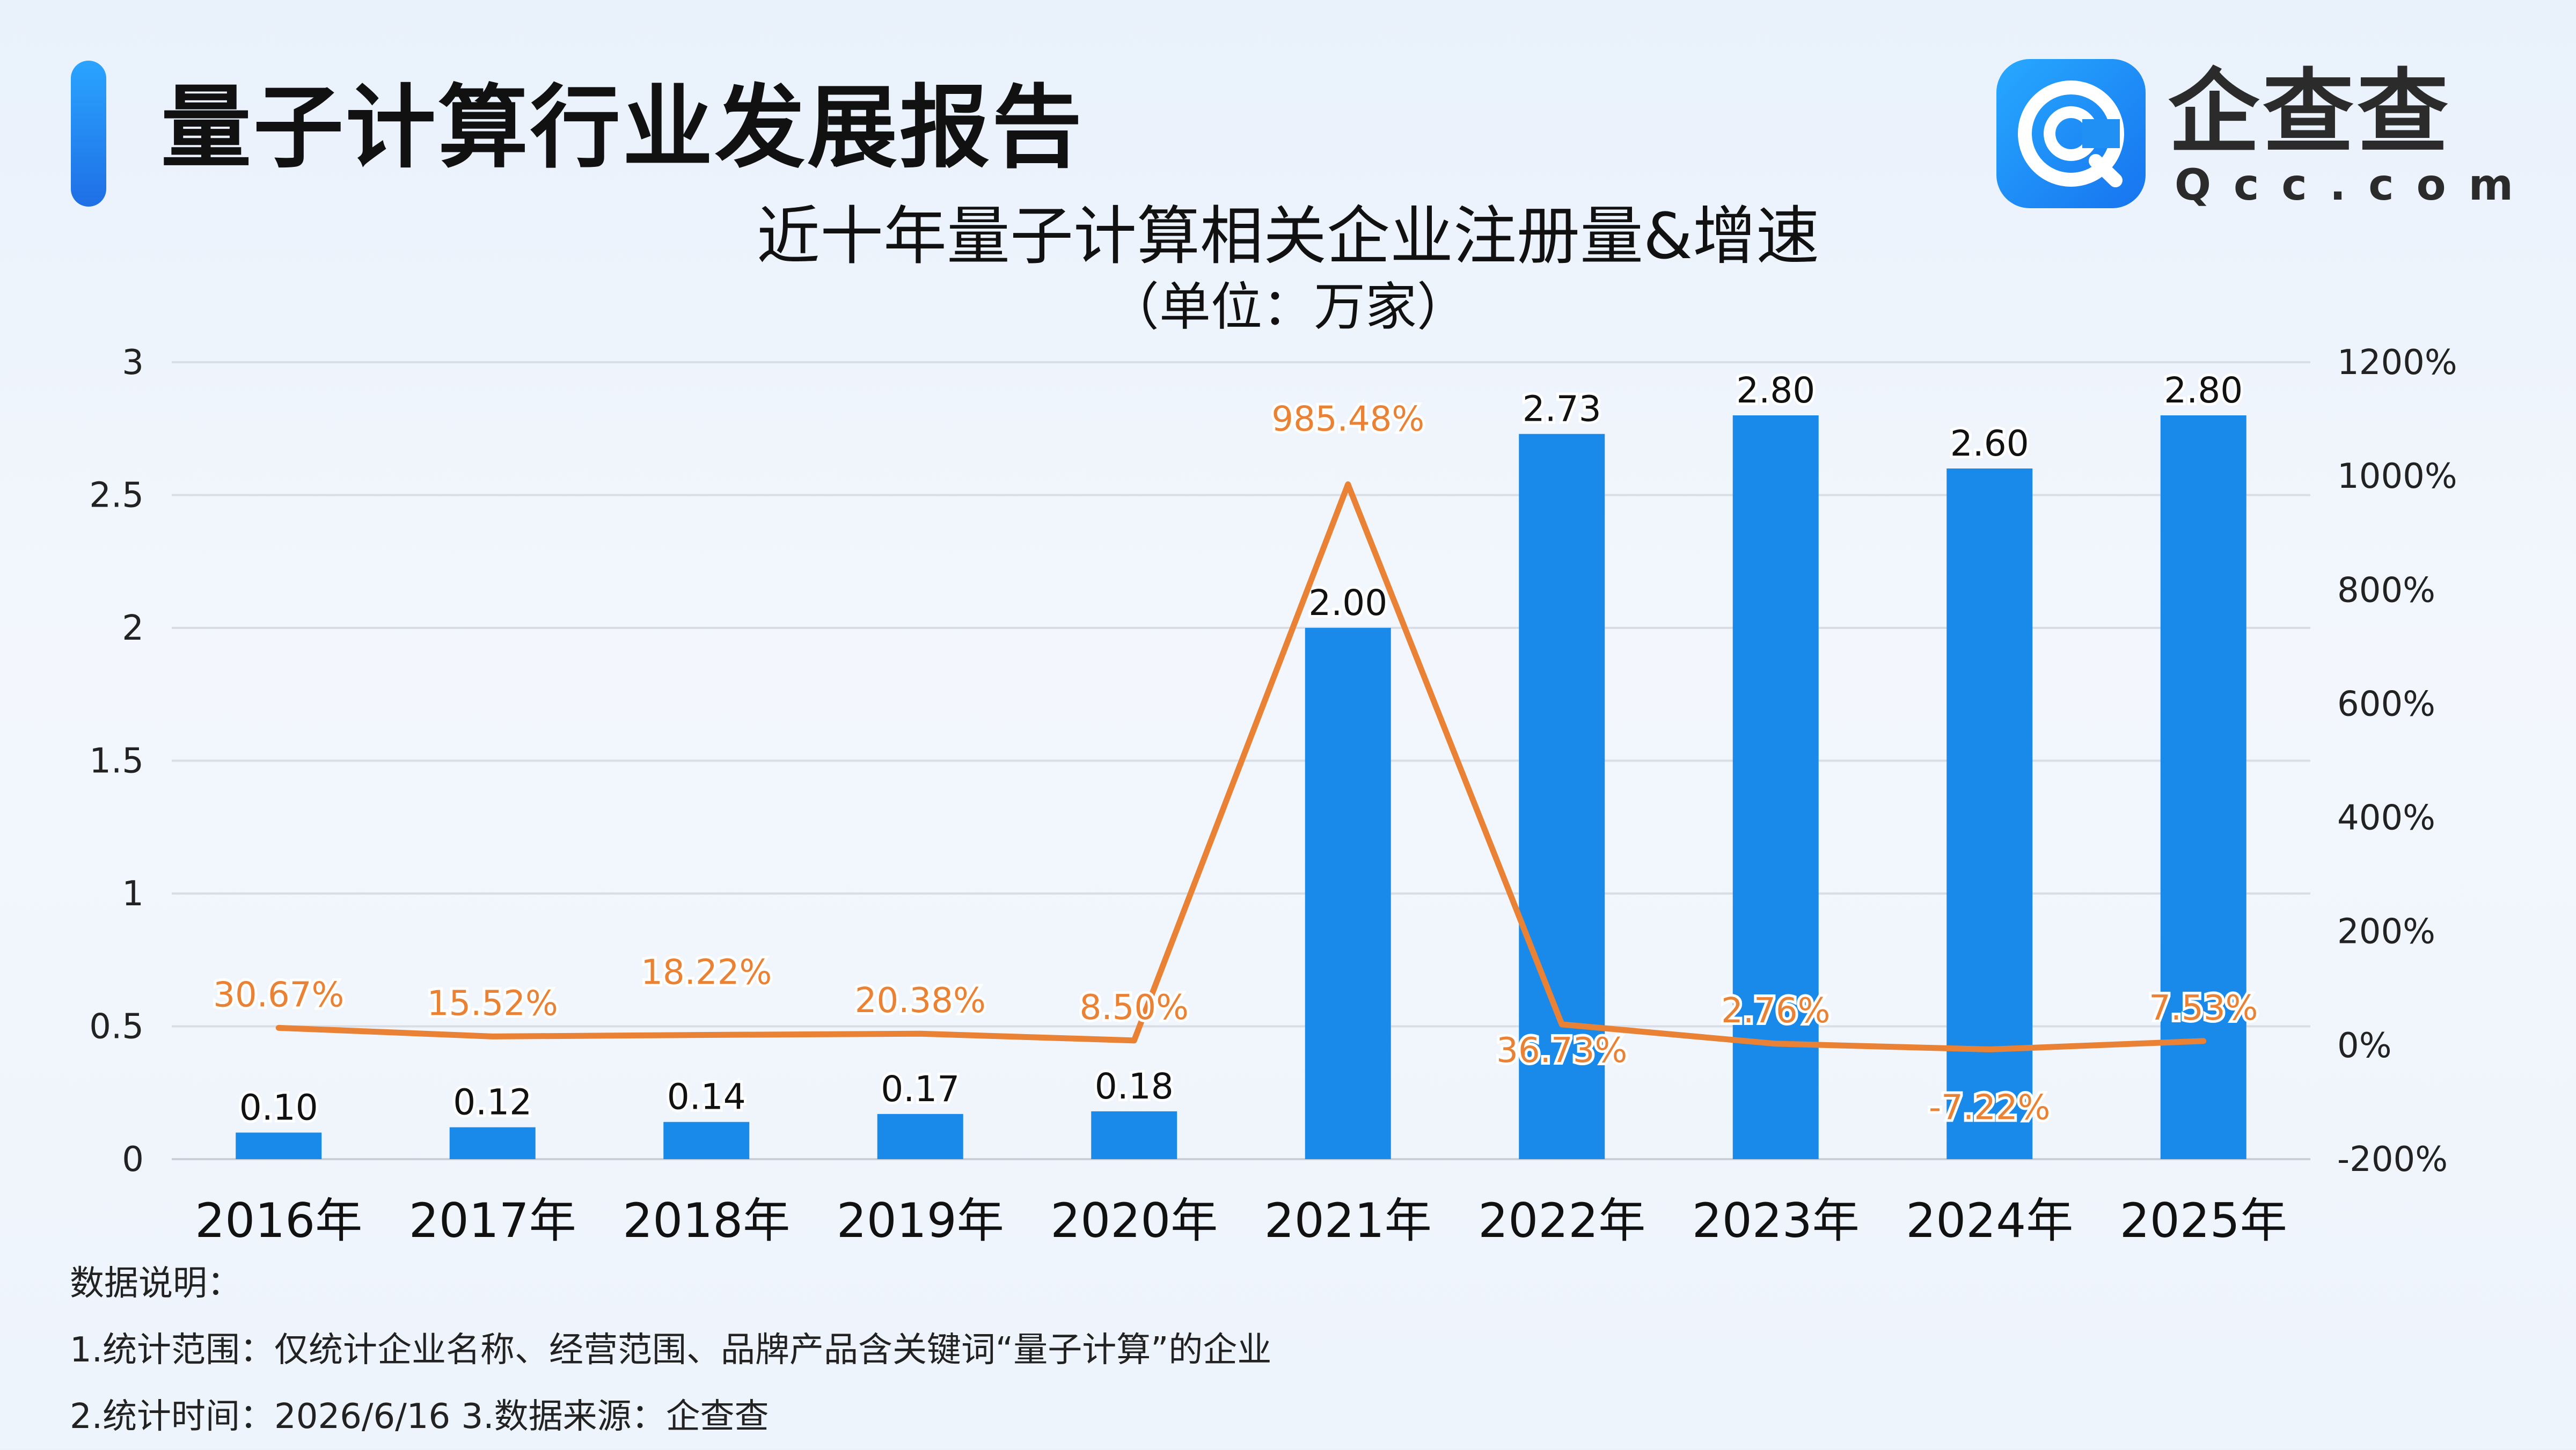  Describe the element at coordinates (920, 1089) in the screenshot. I see `bar-value-label: 0.17` at that location.